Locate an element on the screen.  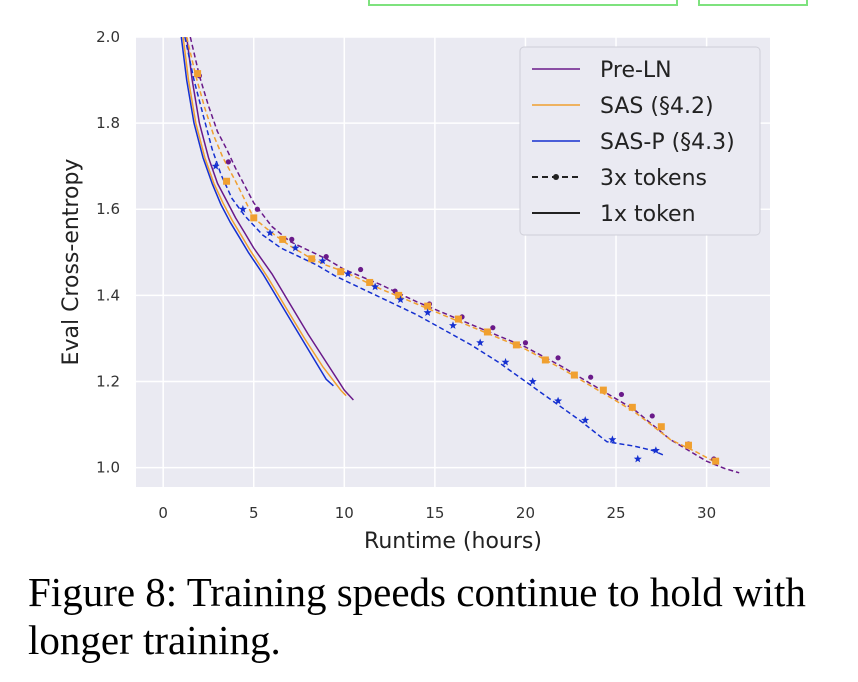
legend-box is located at coordinates (640, 141).